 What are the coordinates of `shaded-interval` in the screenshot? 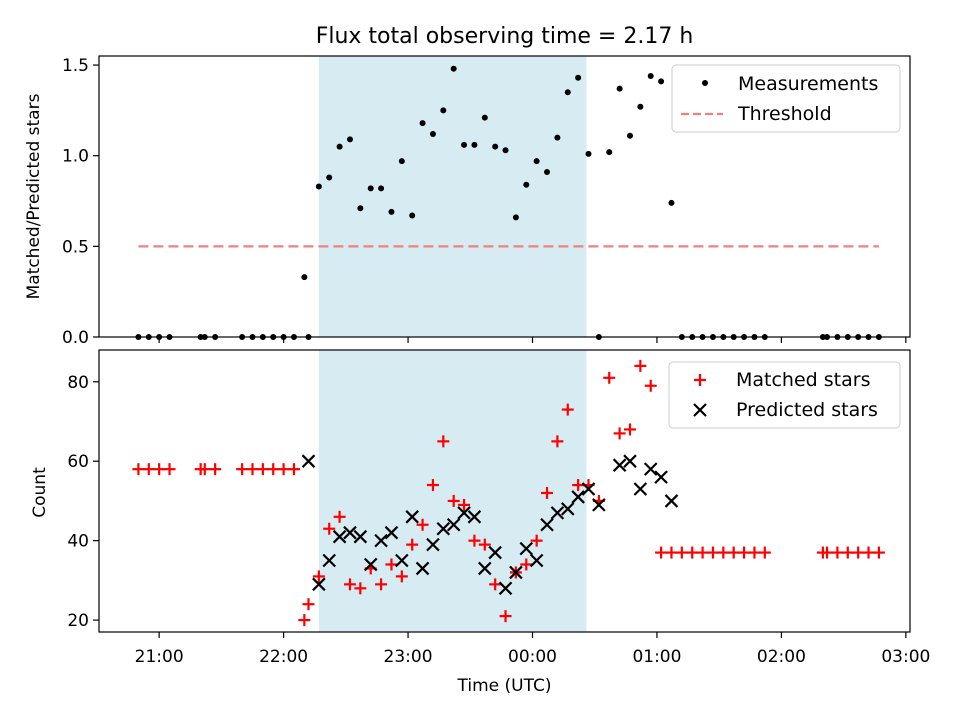 It's located at (452, 196).